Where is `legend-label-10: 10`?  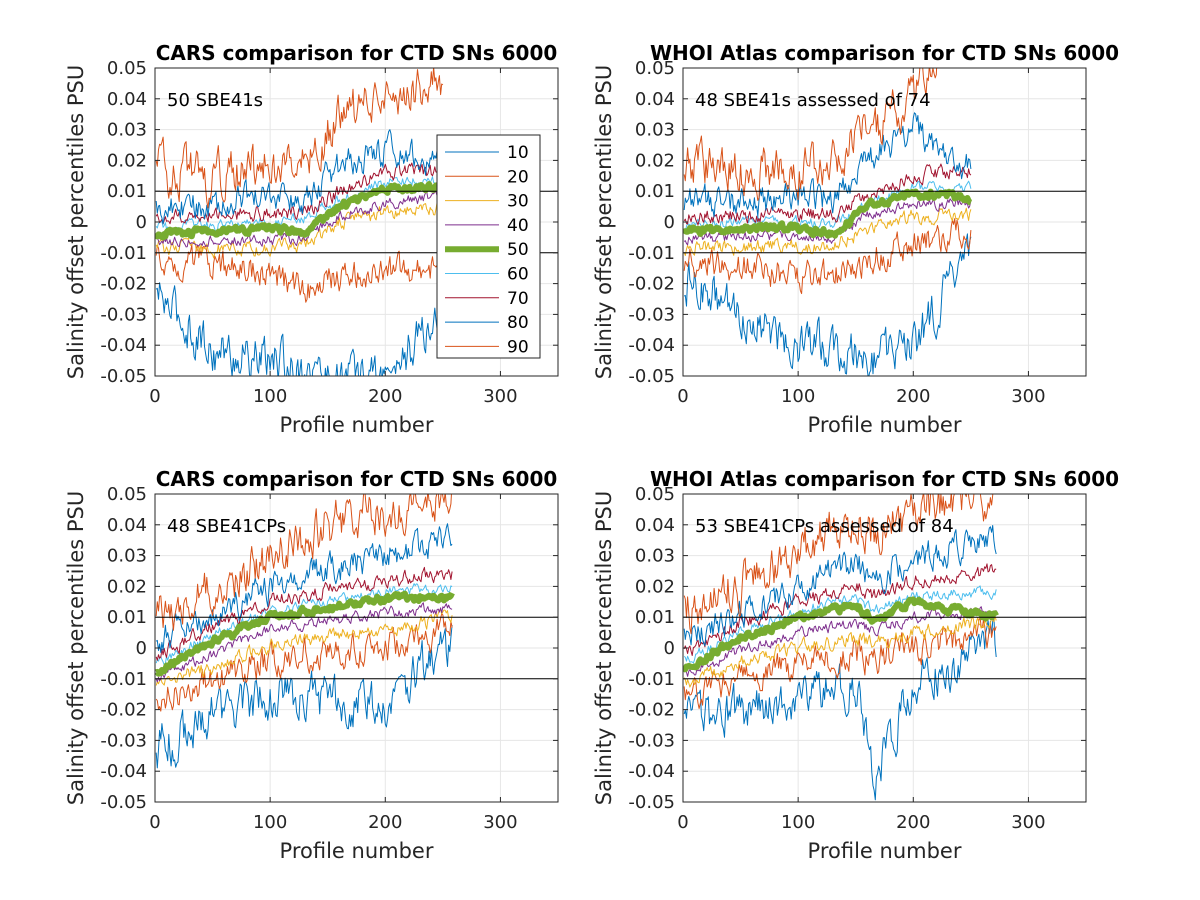
legend-label-10: 10 is located at coordinates (518, 153).